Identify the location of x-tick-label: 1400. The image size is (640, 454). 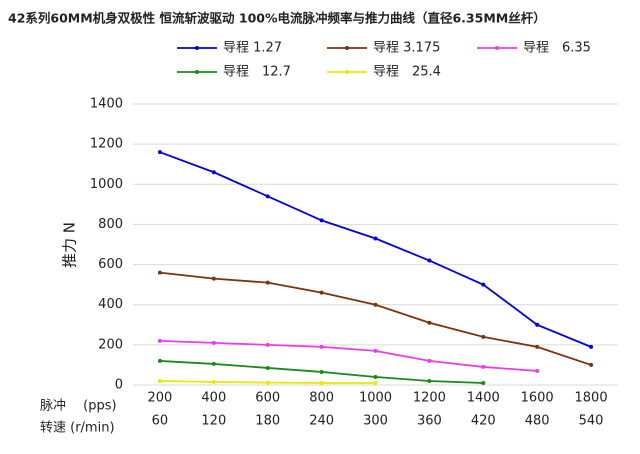
(483, 398).